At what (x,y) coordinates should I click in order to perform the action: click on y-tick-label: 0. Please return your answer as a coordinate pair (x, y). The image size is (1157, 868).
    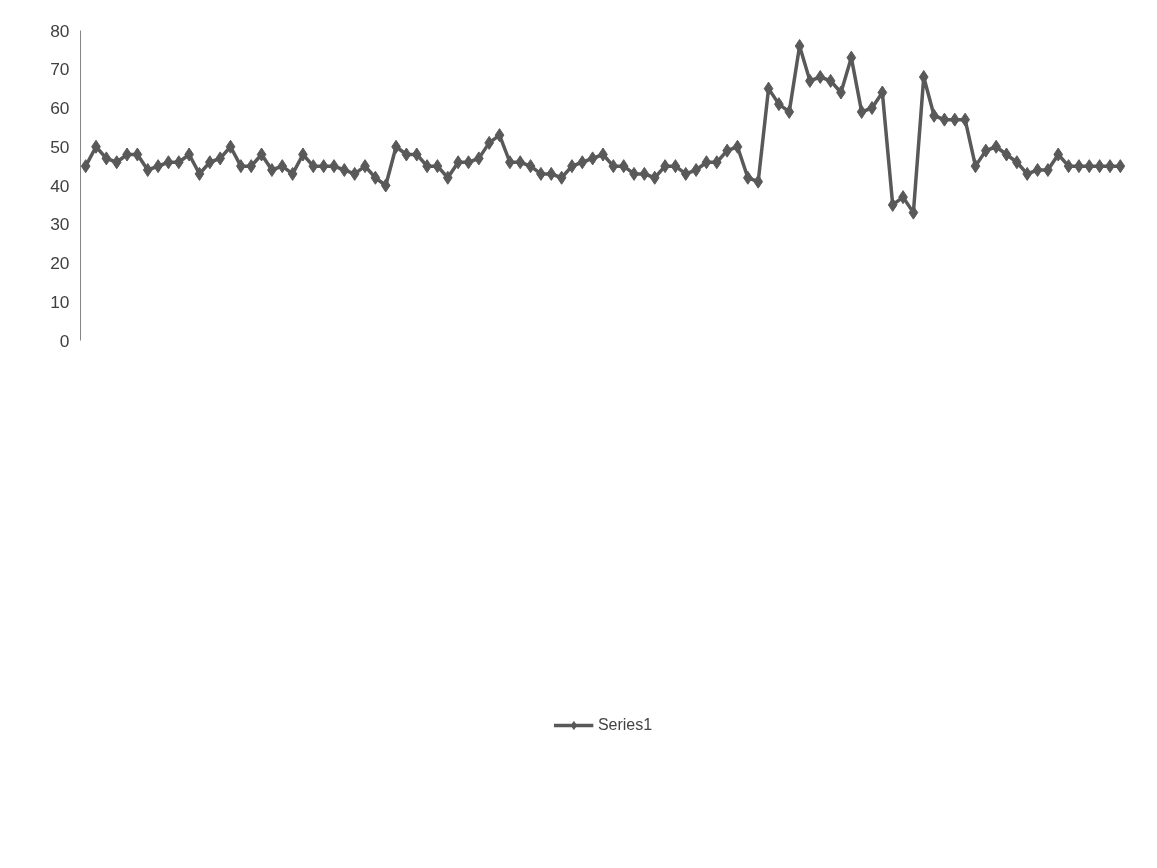
    Looking at the image, I should click on (64, 340).